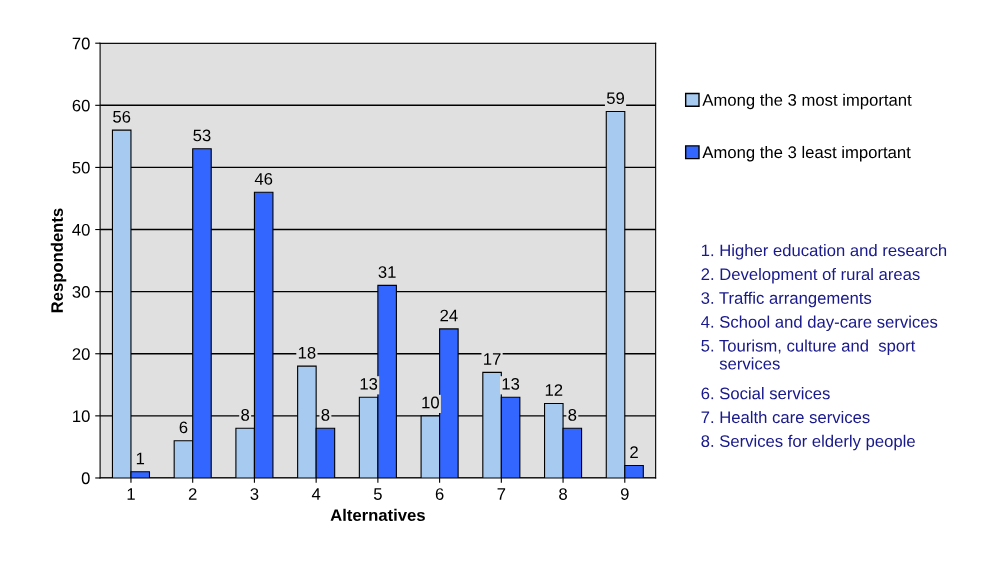  I want to click on legend-label: Among the 3 least important, so click(806, 153).